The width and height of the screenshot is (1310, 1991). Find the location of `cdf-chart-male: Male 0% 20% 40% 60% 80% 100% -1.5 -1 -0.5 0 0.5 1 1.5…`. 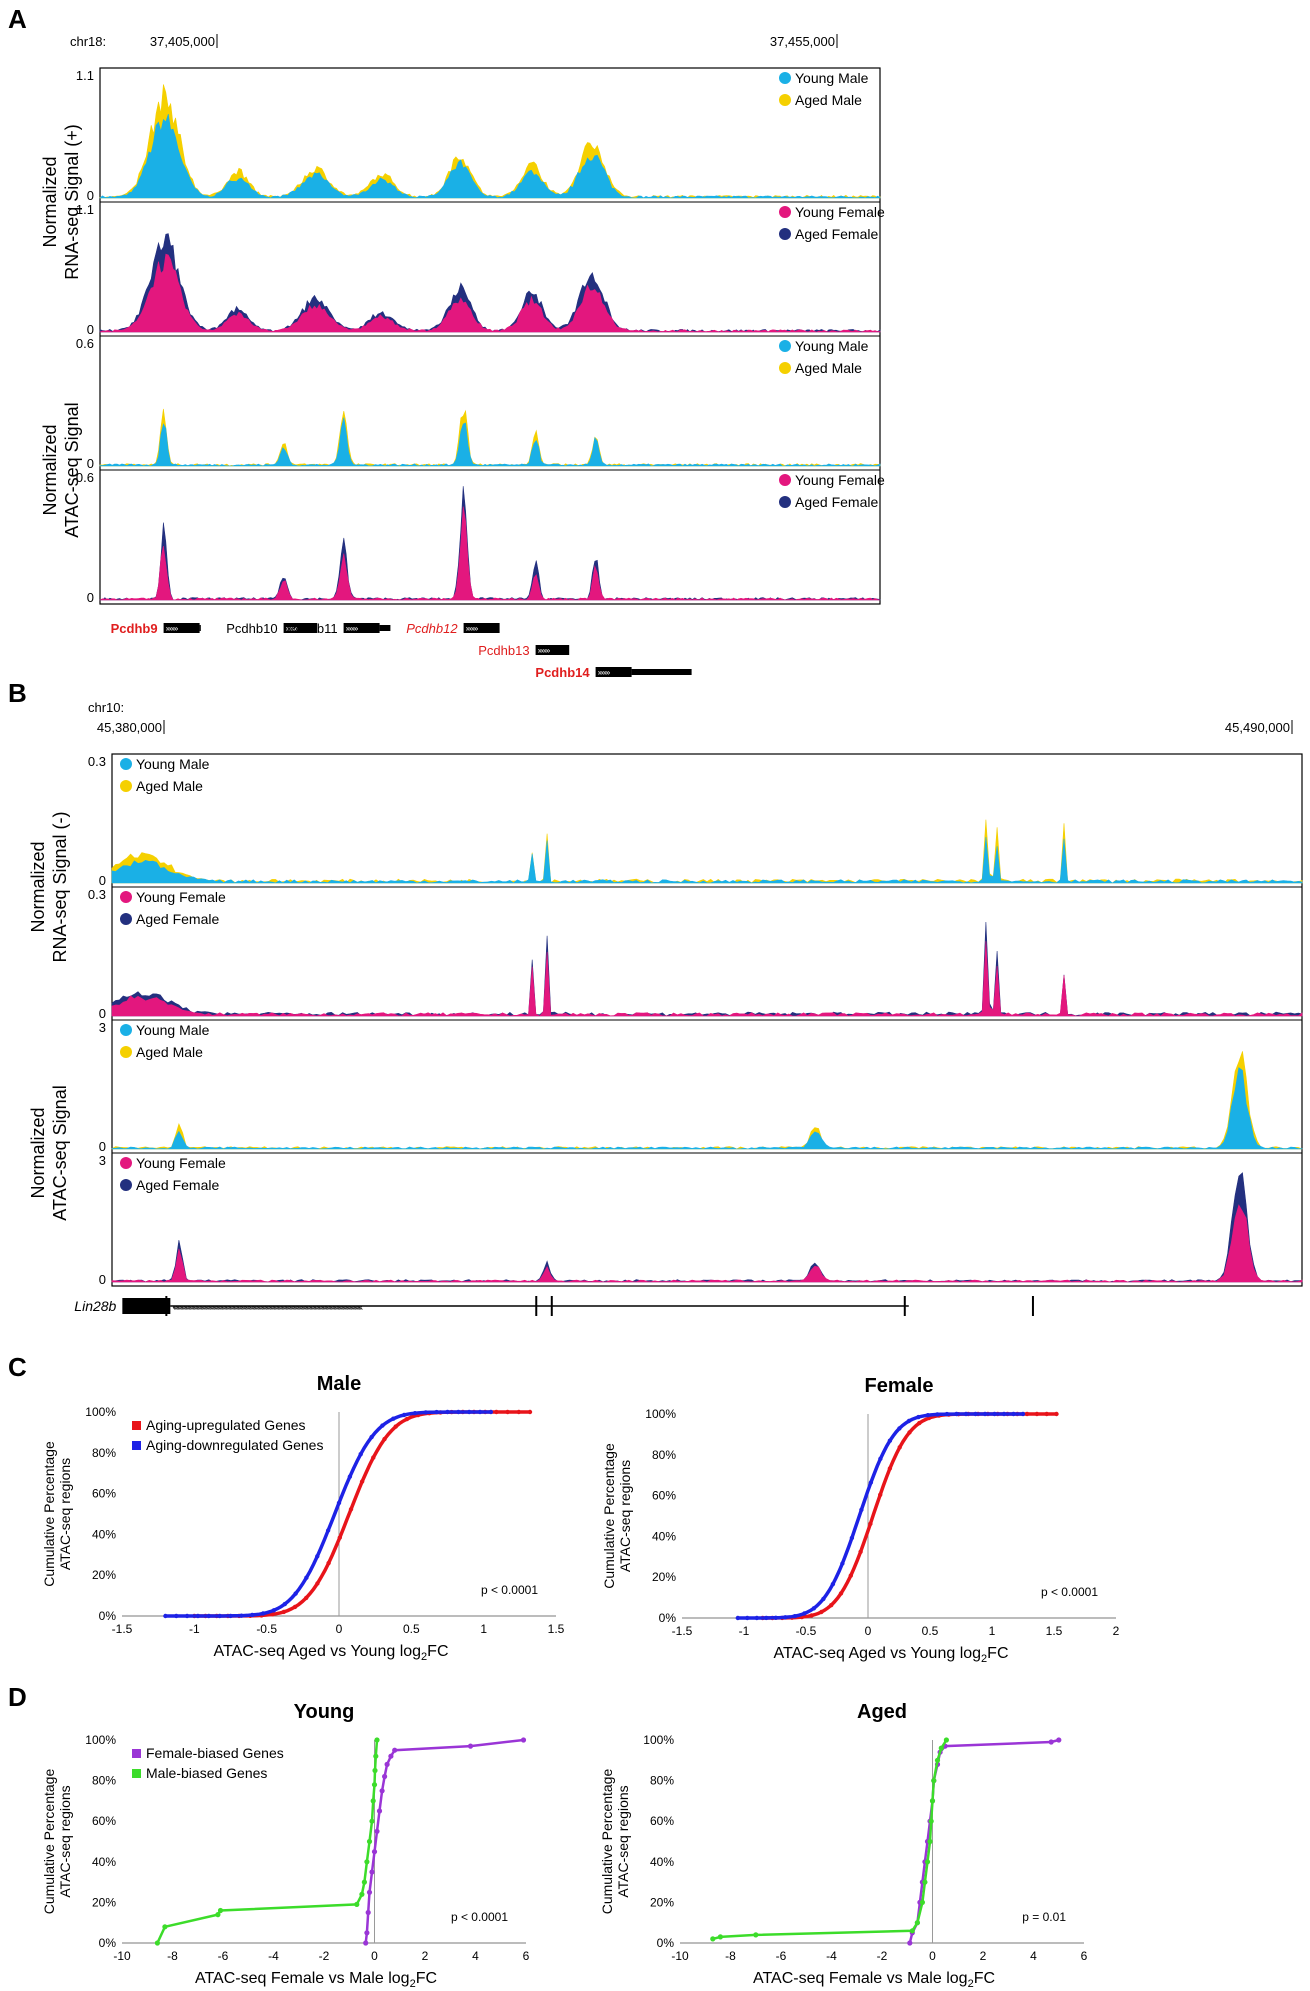

cdf-chart-male: Male 0% 20% 40% 60% 80% 100% -1.5 -1 -0.5 0 0.5 1 1.5… is located at coordinates (303, 1518).